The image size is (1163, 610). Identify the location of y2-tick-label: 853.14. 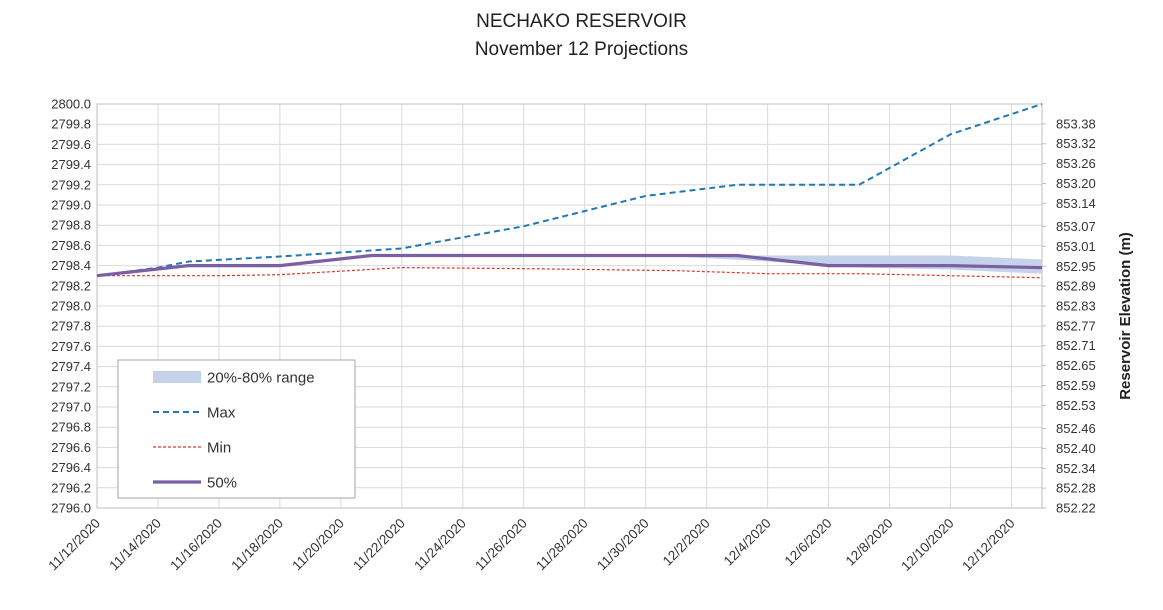
(1076, 203).